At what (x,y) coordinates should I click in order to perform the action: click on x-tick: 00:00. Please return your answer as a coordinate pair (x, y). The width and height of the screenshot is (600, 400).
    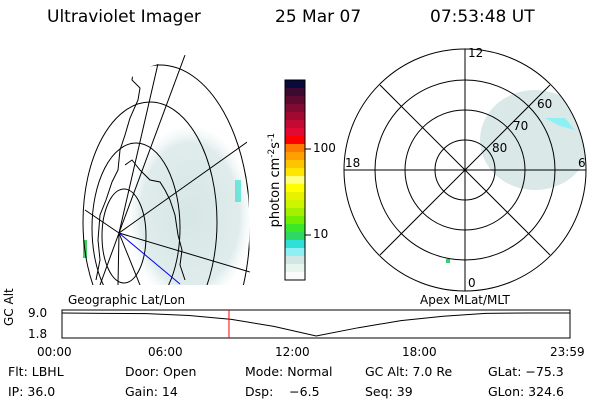
    Looking at the image, I should click on (54, 352).